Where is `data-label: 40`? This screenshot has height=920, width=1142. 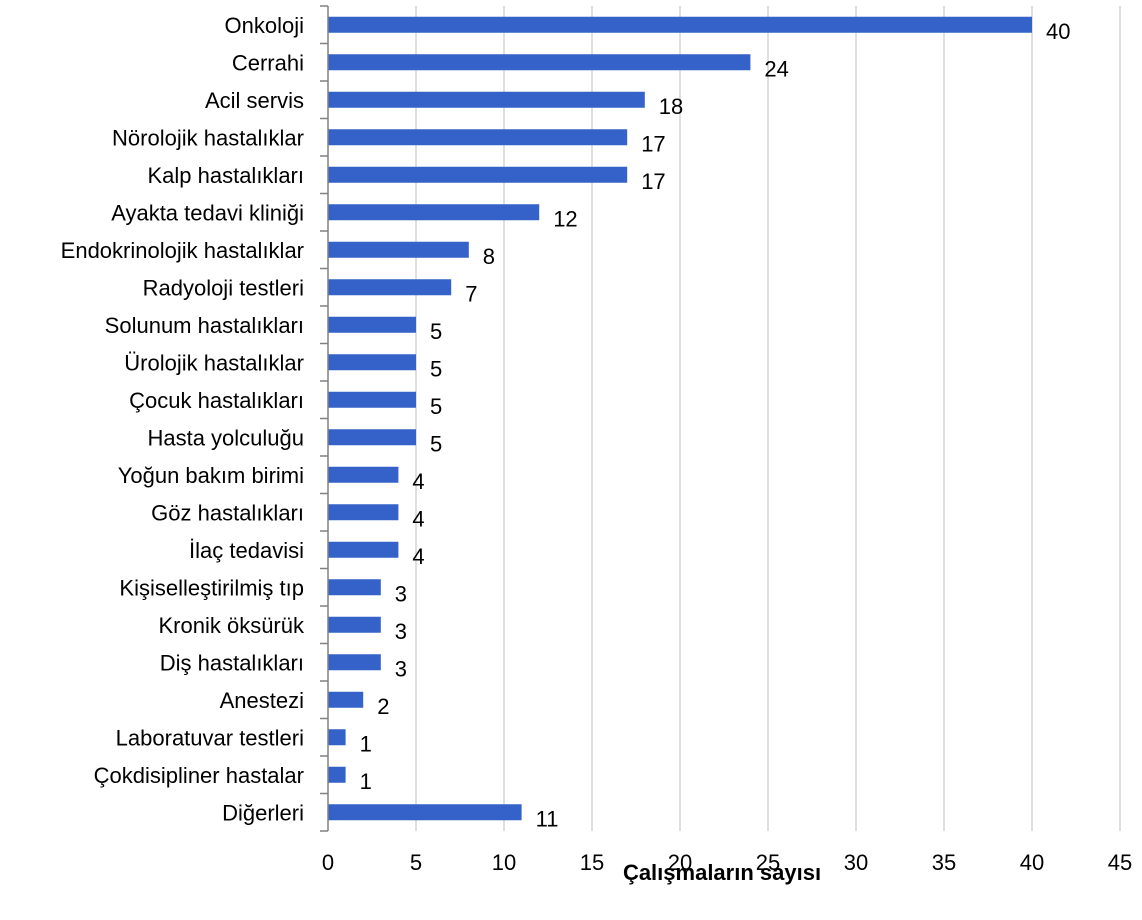
data-label: 40 is located at coordinates (1058, 31).